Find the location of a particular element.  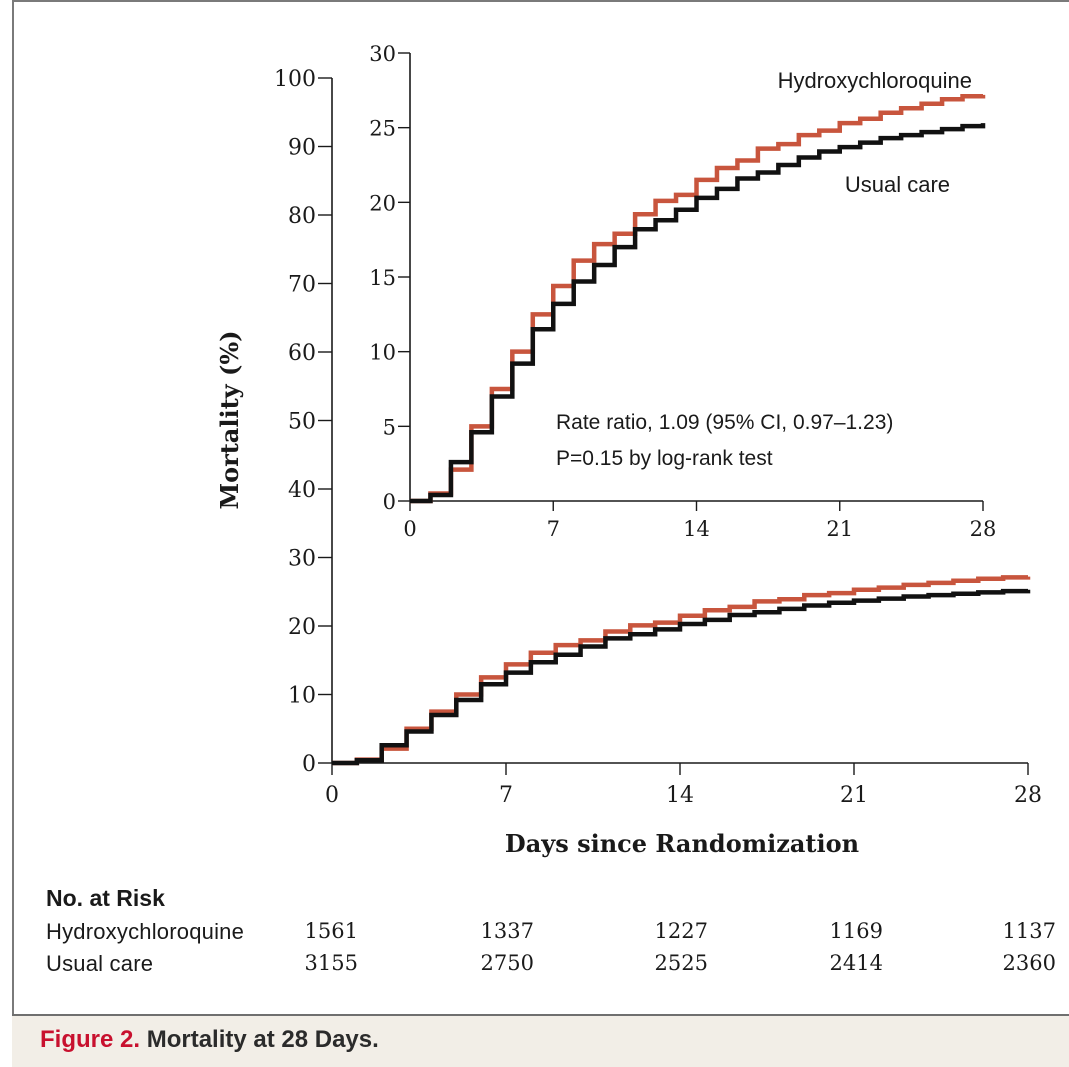

main-y-tick-label: 40 is located at coordinates (302, 490).